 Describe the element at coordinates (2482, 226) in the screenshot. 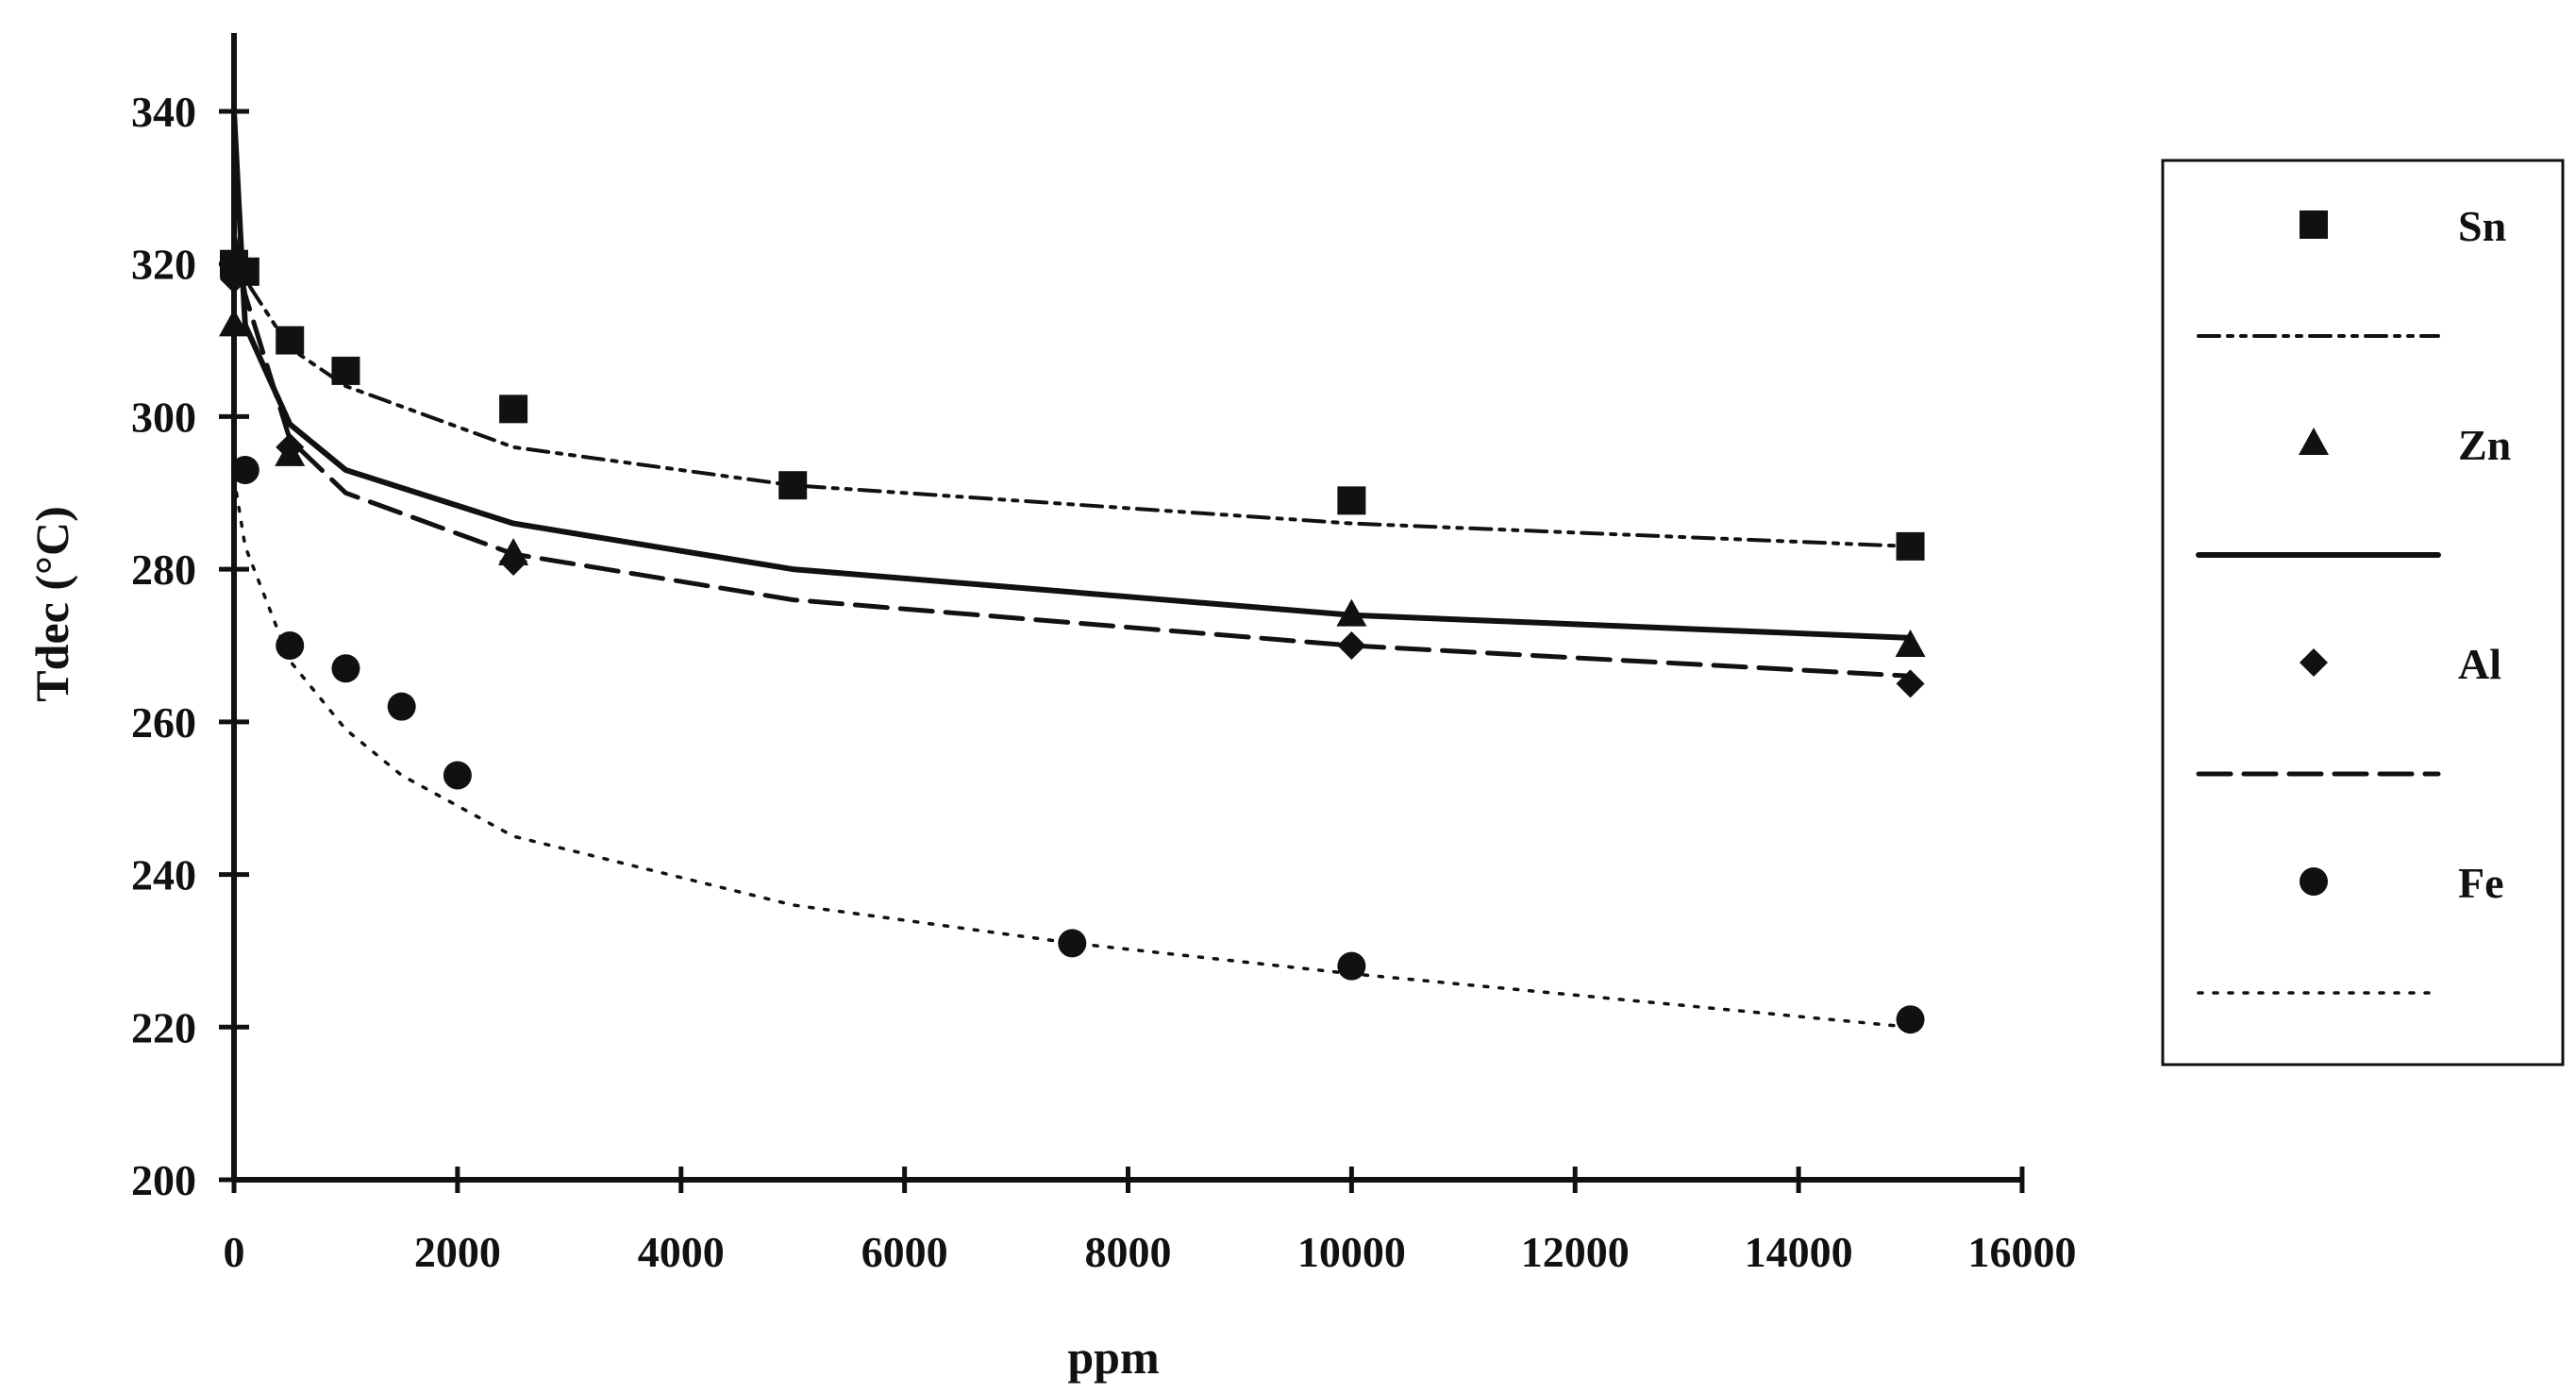

I see `legend-label-sn: Sn` at that location.